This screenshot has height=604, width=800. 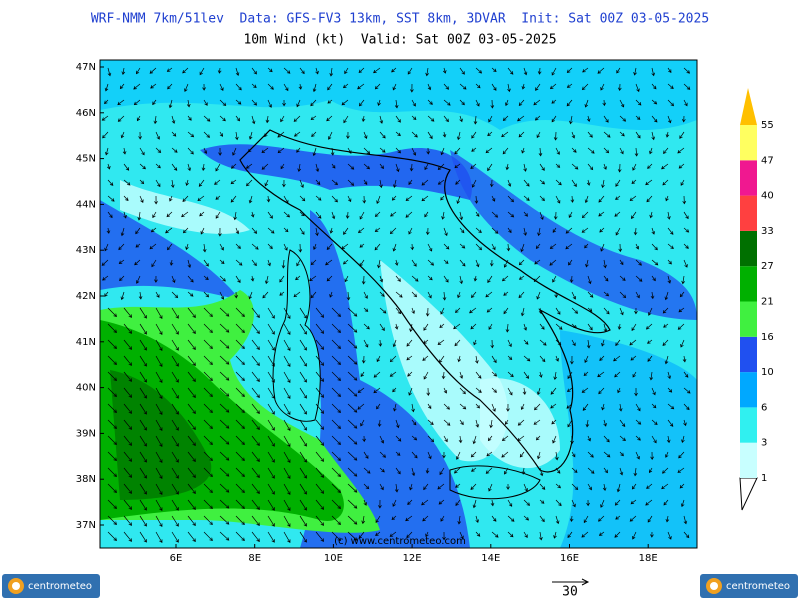 What do you see at coordinates (86, 342) in the screenshot?
I see `lat-label: 41N` at bounding box center [86, 342].